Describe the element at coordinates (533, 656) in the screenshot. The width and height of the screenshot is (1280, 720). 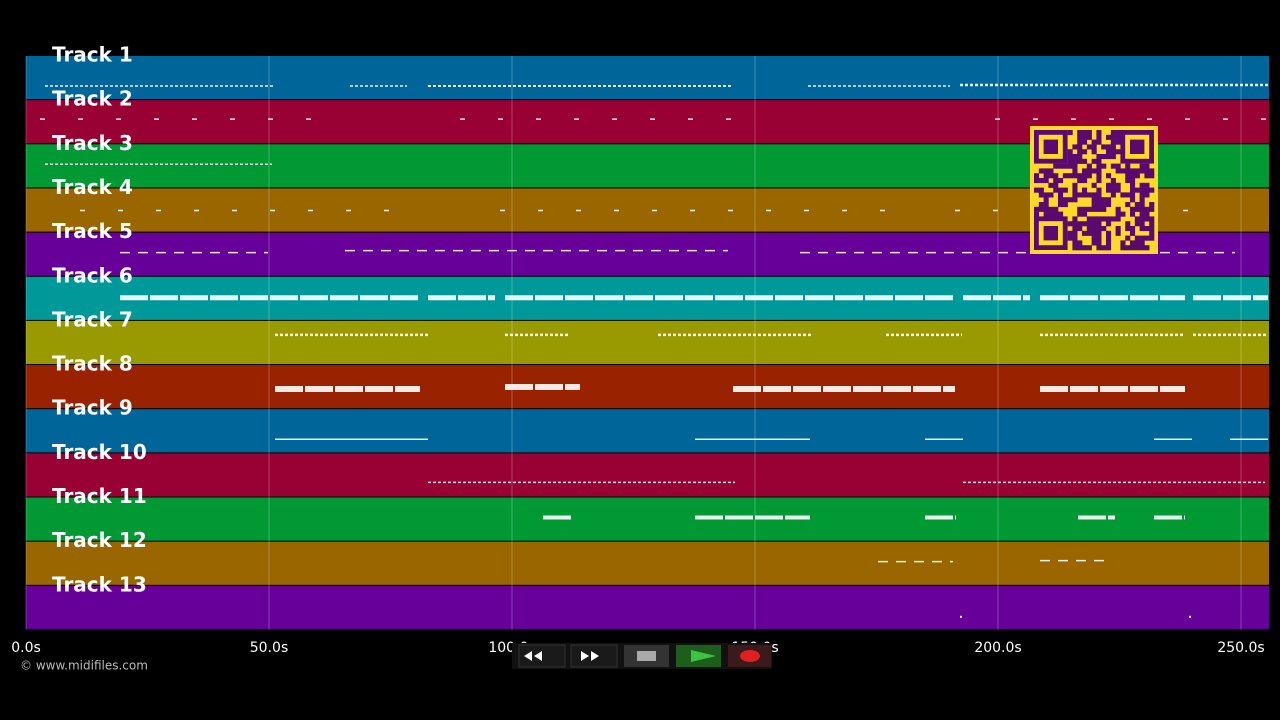
I see `rewind-icon` at that location.